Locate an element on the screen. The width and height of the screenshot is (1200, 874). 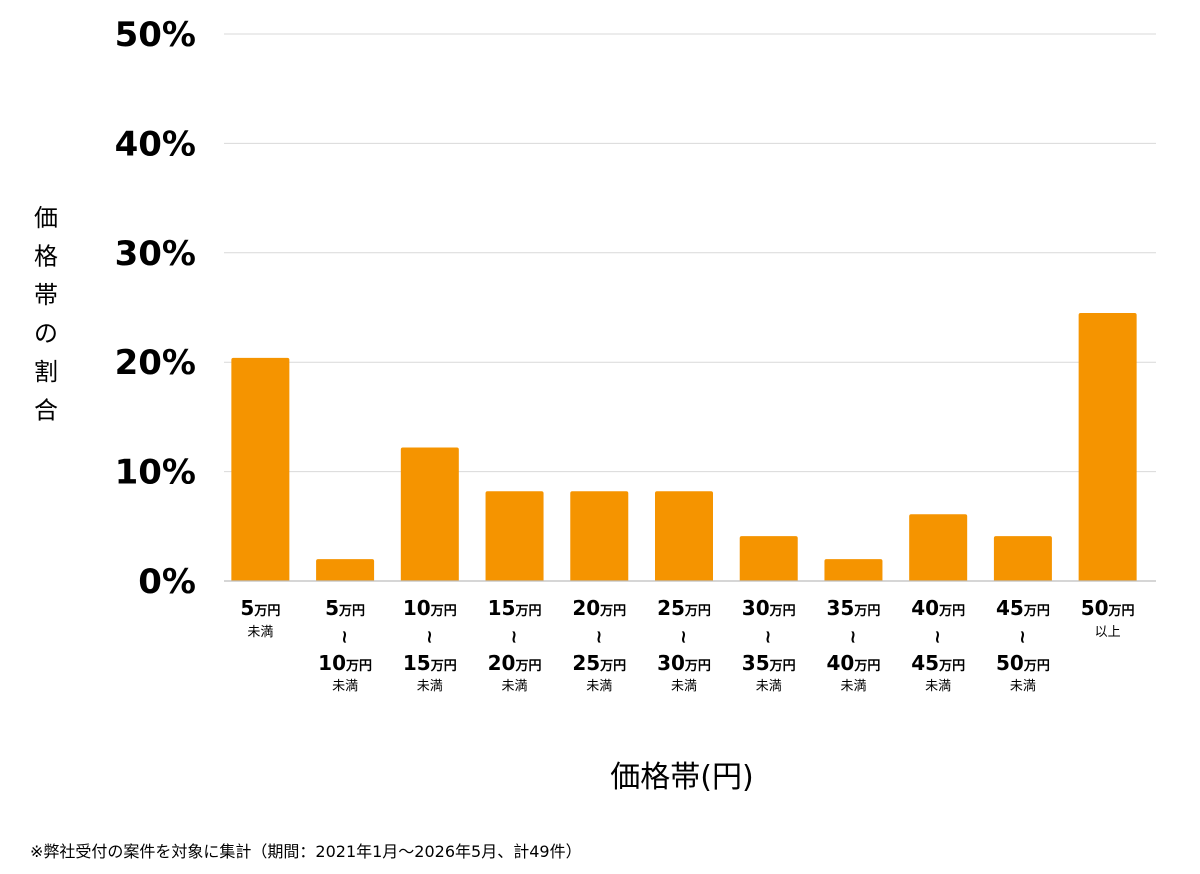
y-tick-label: 20% is located at coordinates (155, 363).